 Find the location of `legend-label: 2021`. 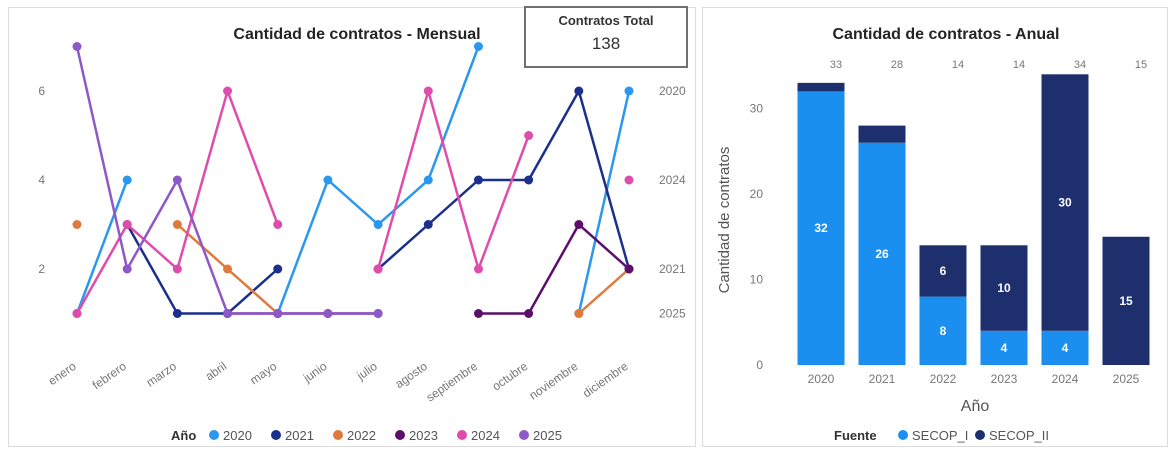

legend-label: 2021 is located at coordinates (299, 435).